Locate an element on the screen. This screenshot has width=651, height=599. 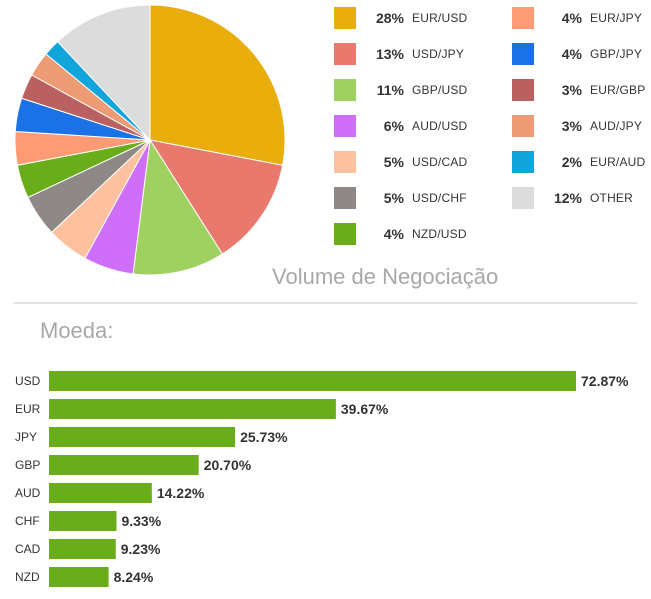
legend-item: 6% AUD/USD is located at coordinates (400, 126).